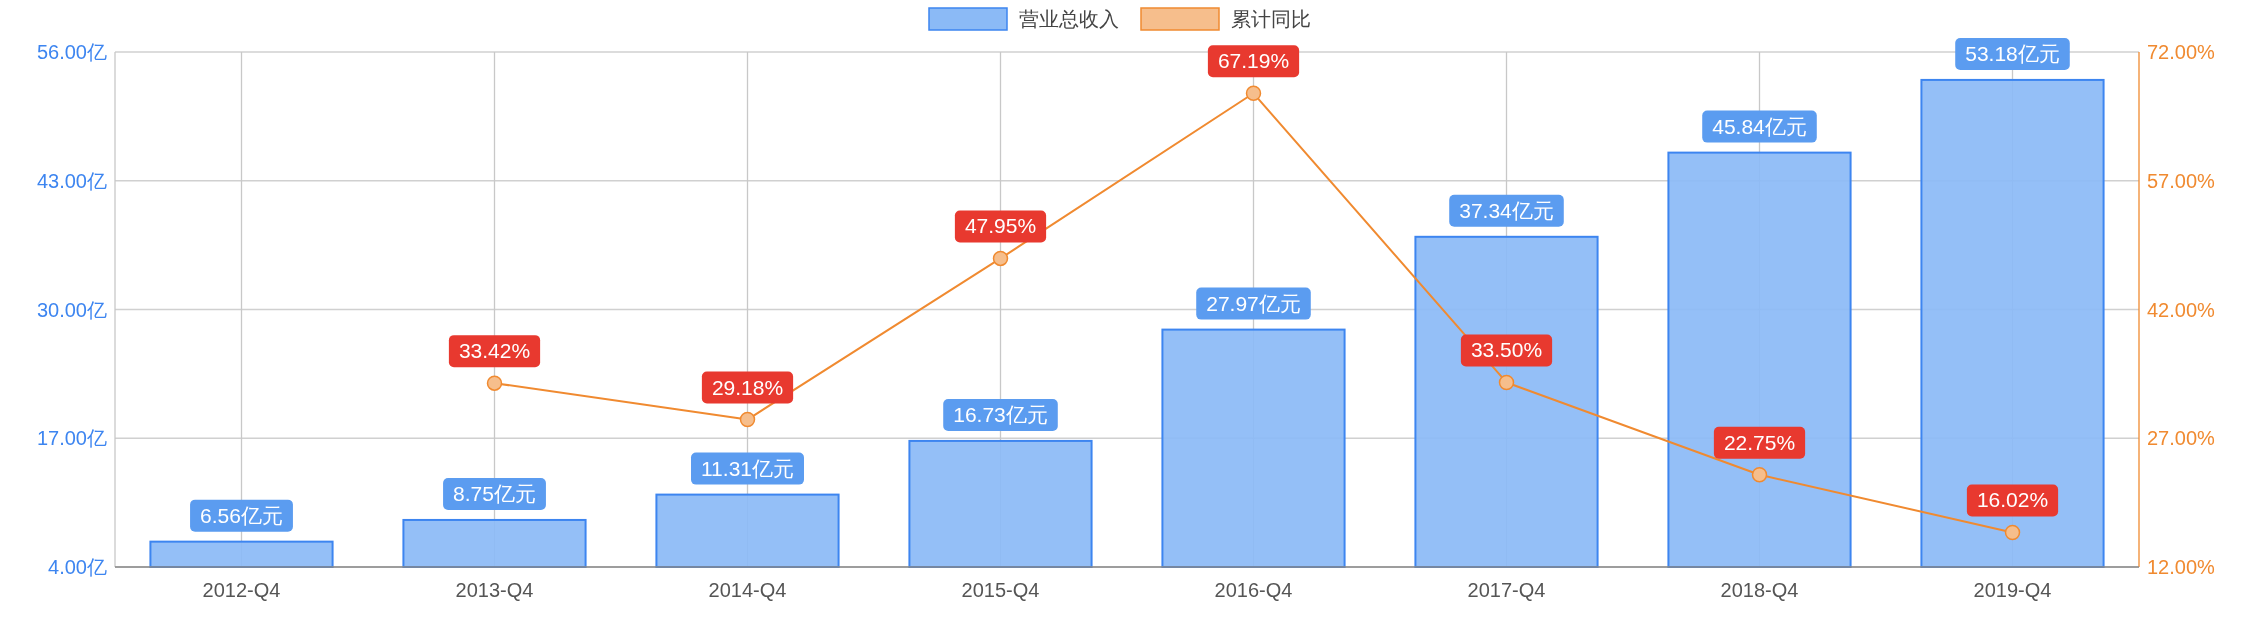 The image size is (2262, 622). What do you see at coordinates (494, 590) in the screenshot?
I see `x-tick-label: 2013-Q4` at bounding box center [494, 590].